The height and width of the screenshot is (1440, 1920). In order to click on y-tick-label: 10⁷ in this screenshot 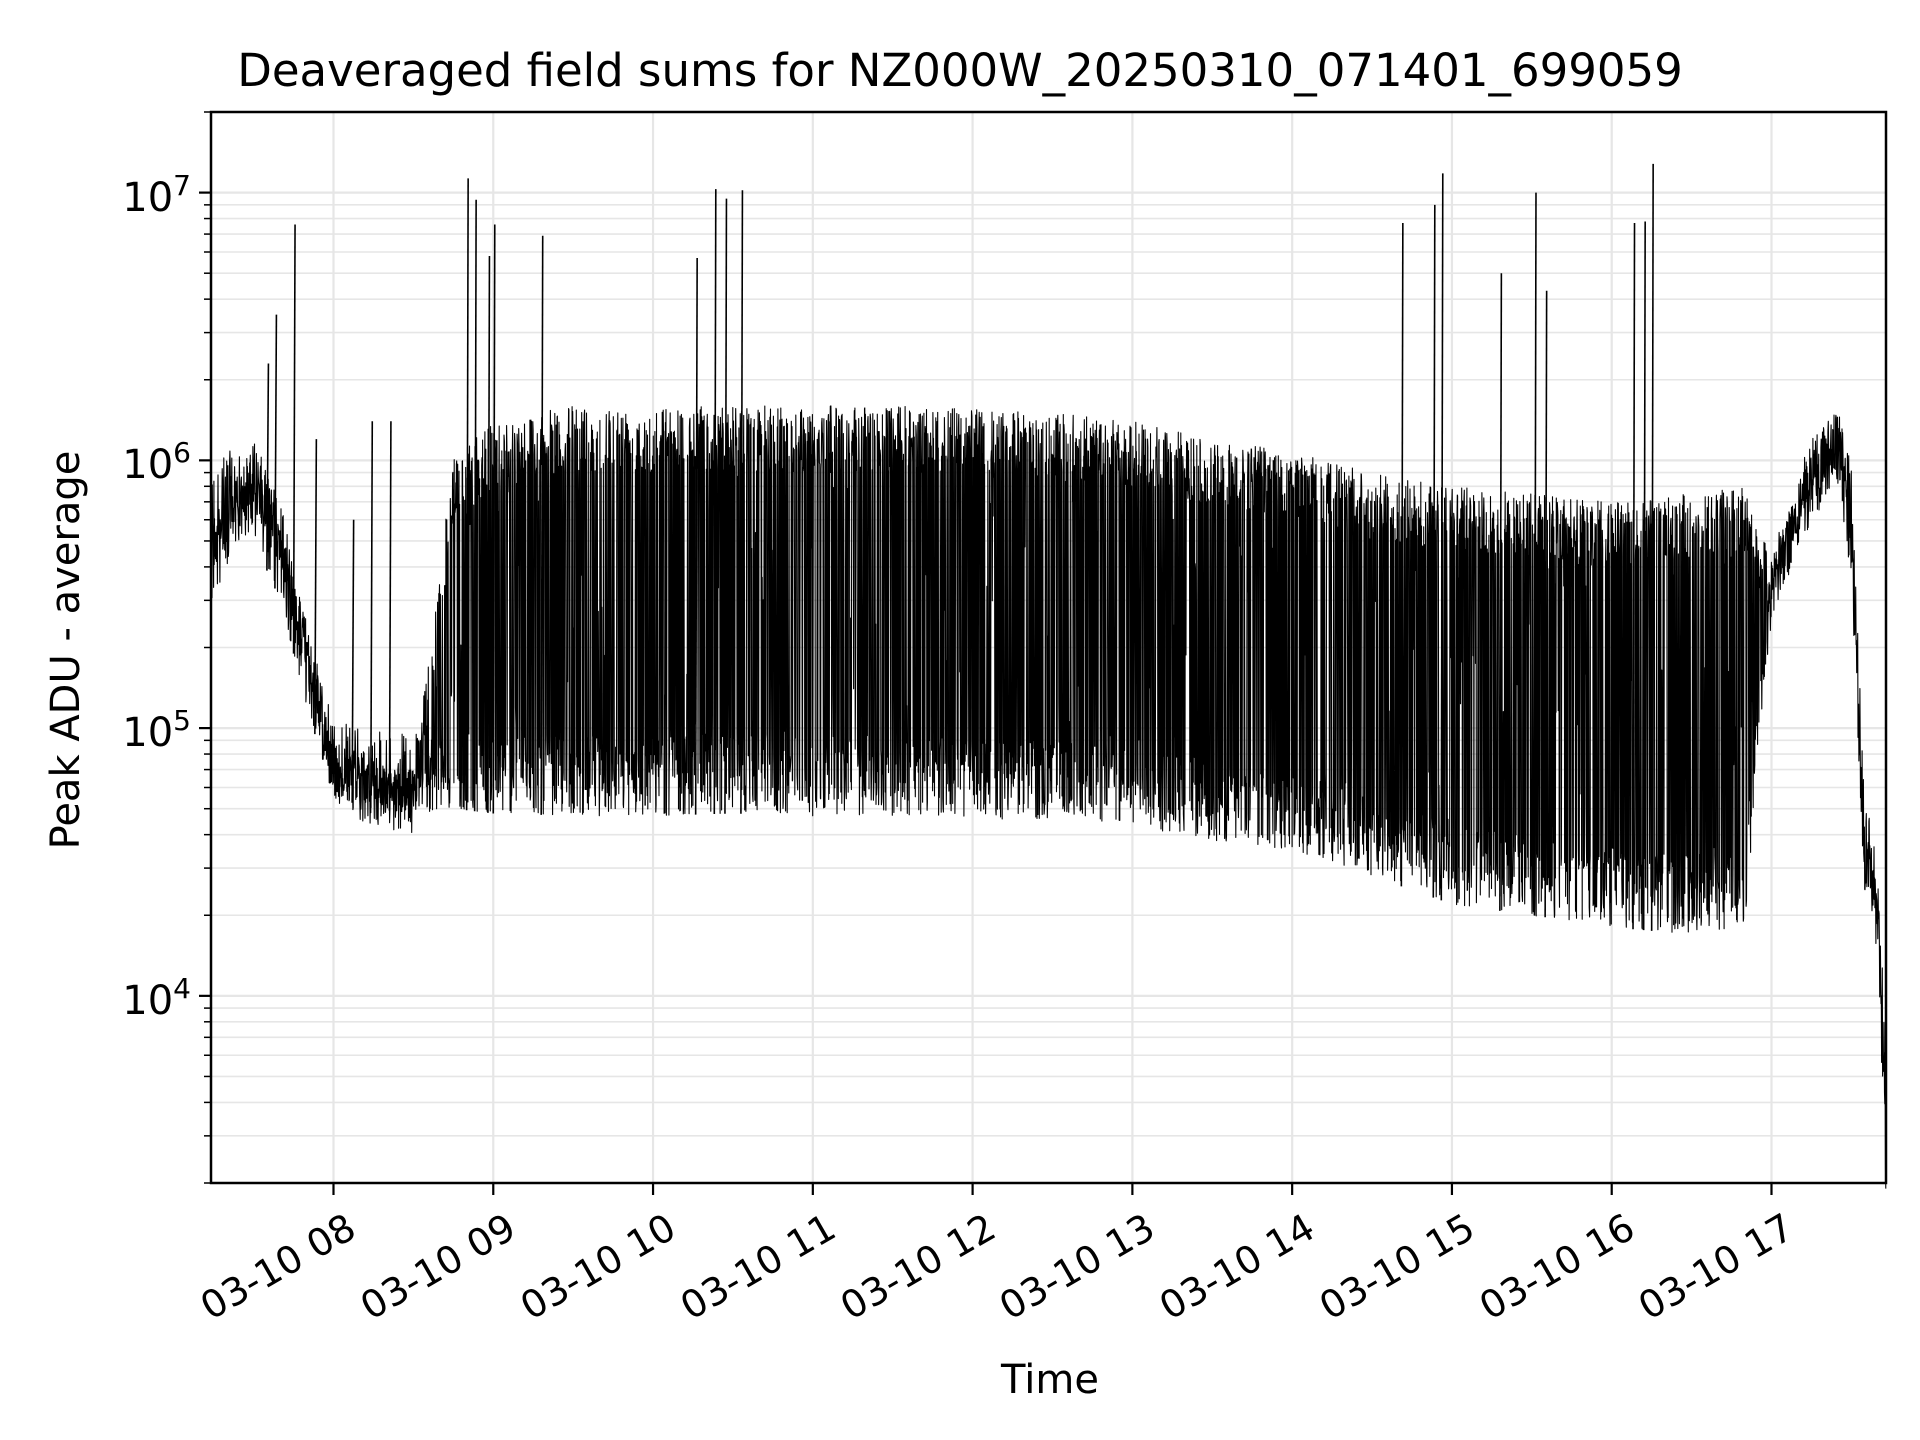, I will do `click(156, 194)`.